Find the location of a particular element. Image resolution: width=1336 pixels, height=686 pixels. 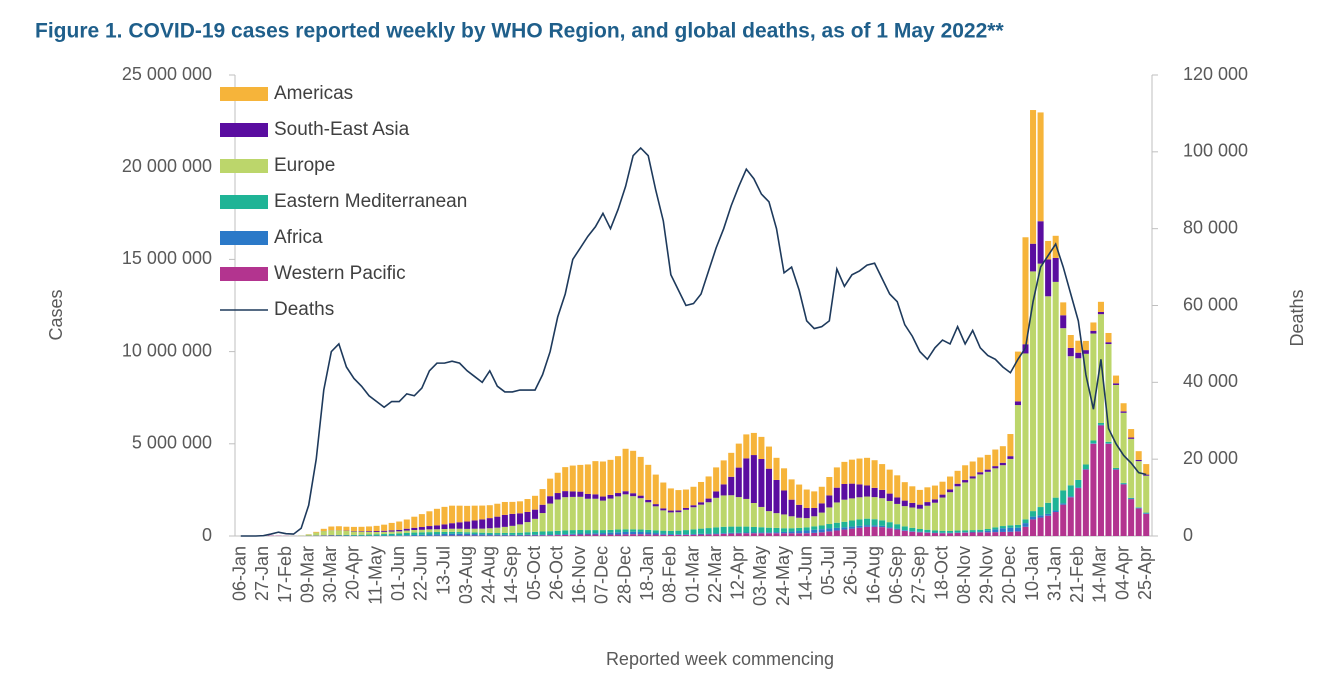

x-tick-label: 27-Sep is located at coordinates (919, 575).